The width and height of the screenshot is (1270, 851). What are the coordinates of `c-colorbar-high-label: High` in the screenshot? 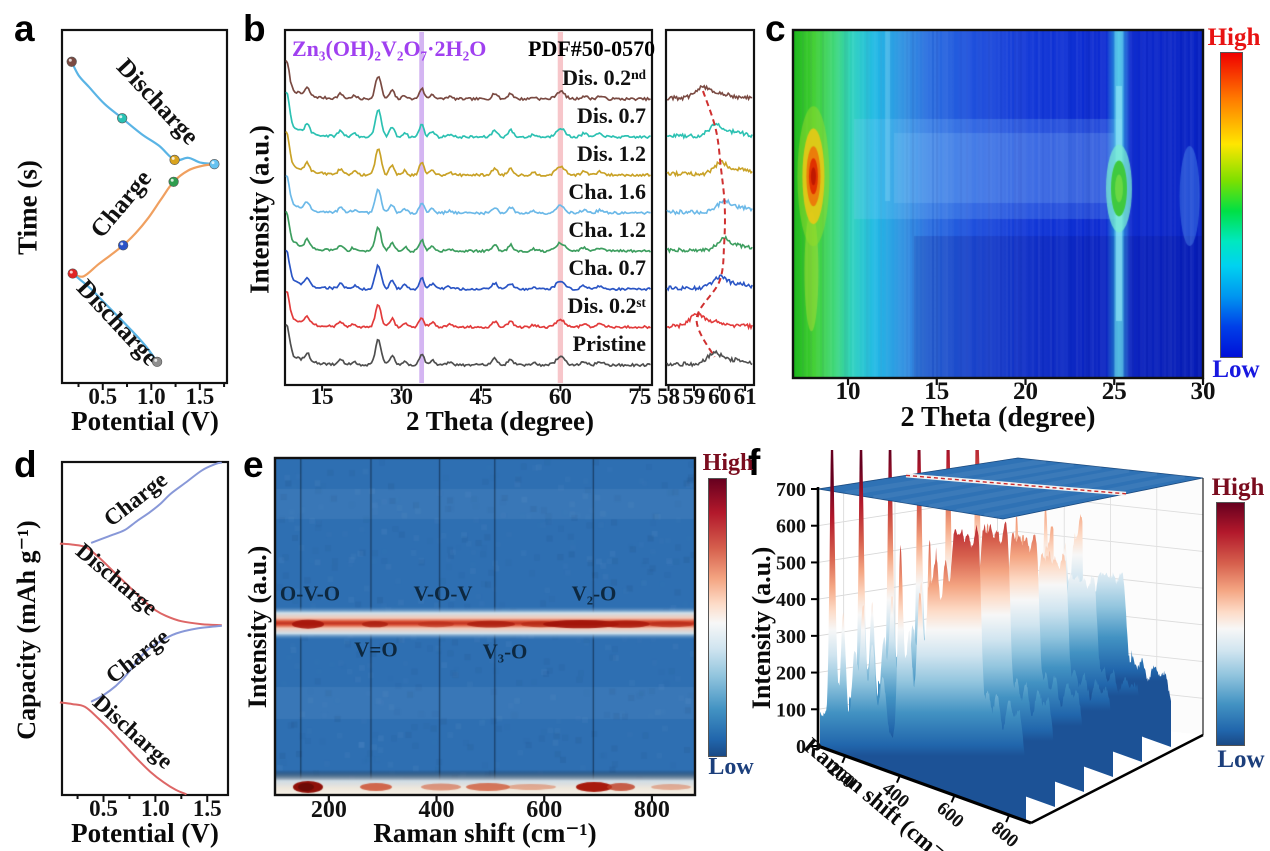 It's located at (1234, 37).